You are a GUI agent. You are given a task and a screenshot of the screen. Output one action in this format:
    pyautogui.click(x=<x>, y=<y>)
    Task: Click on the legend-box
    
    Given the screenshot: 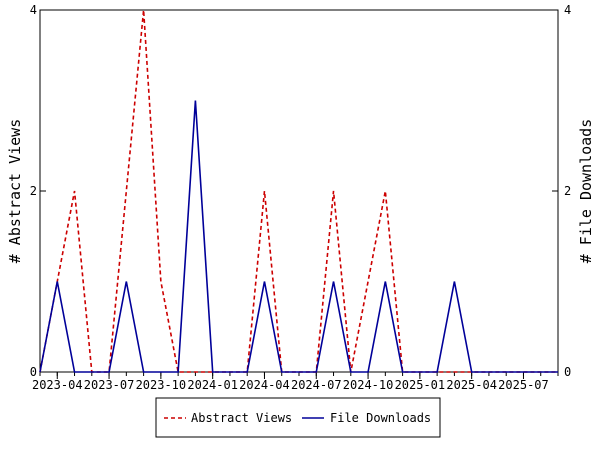 What is the action you would take?
    pyautogui.click(x=298, y=417)
    